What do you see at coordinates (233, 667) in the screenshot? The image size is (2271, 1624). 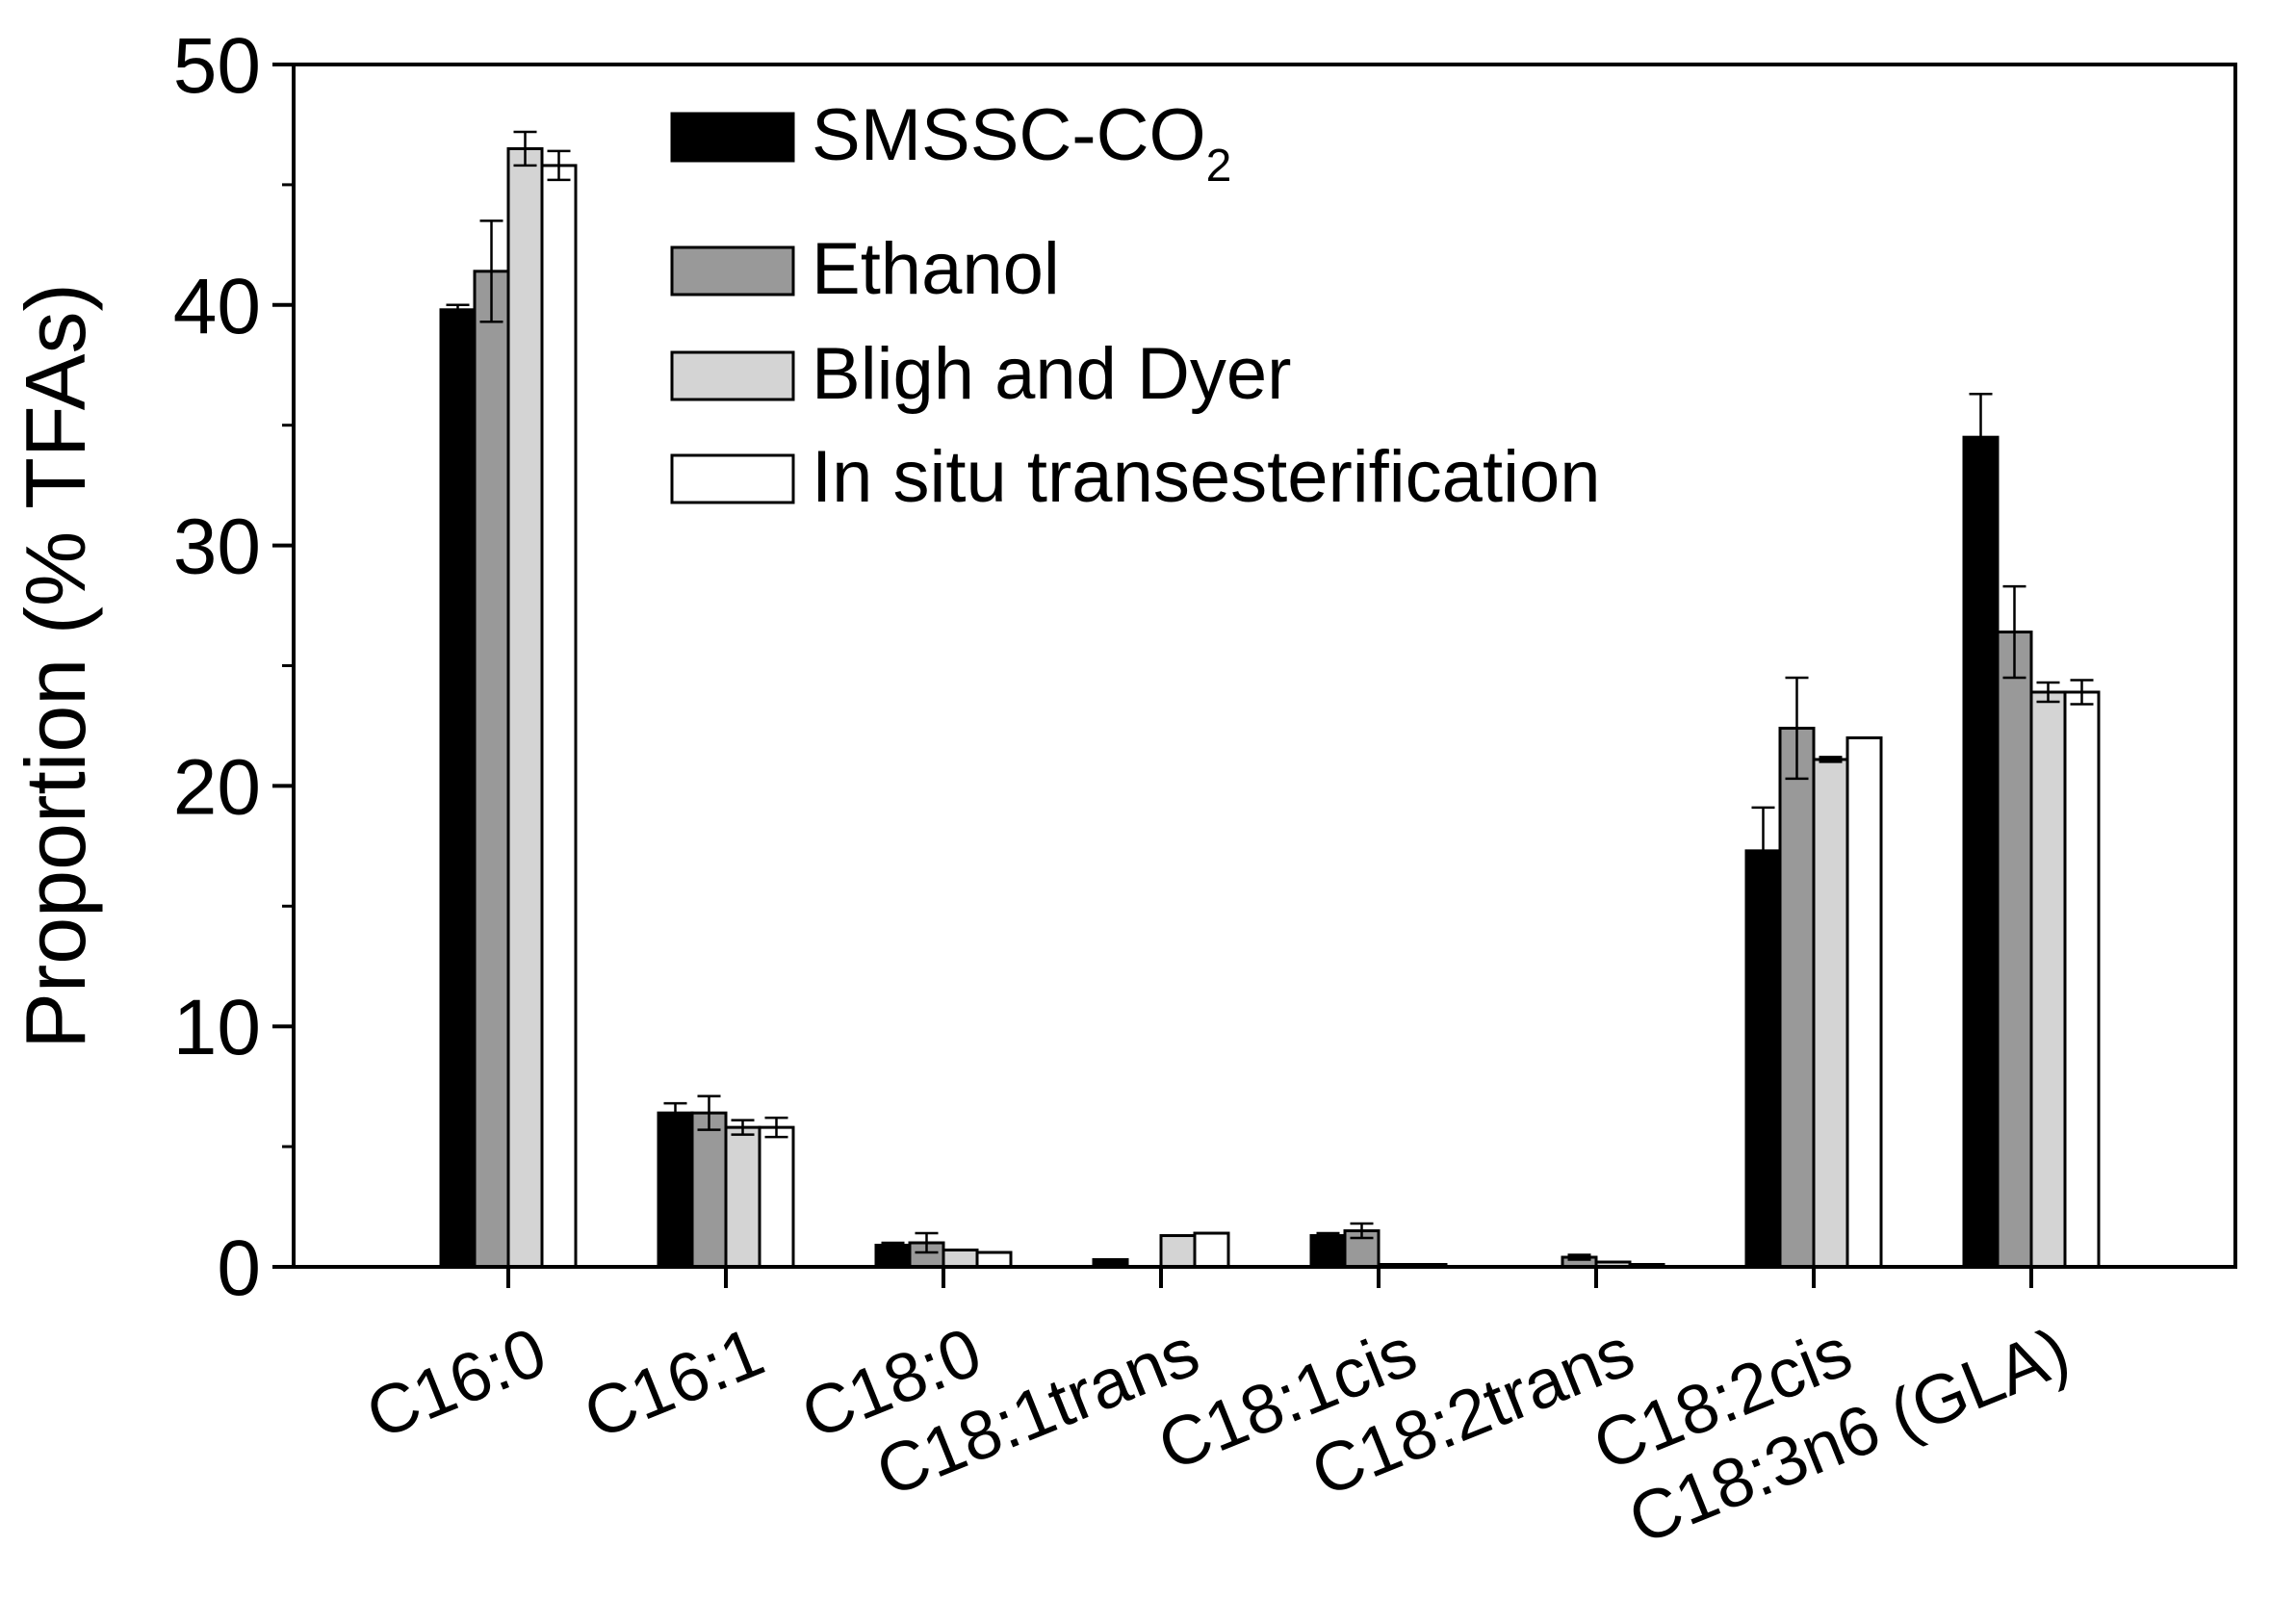 I see `y-ticks: 0 10 20 30 40 50` at bounding box center [233, 667].